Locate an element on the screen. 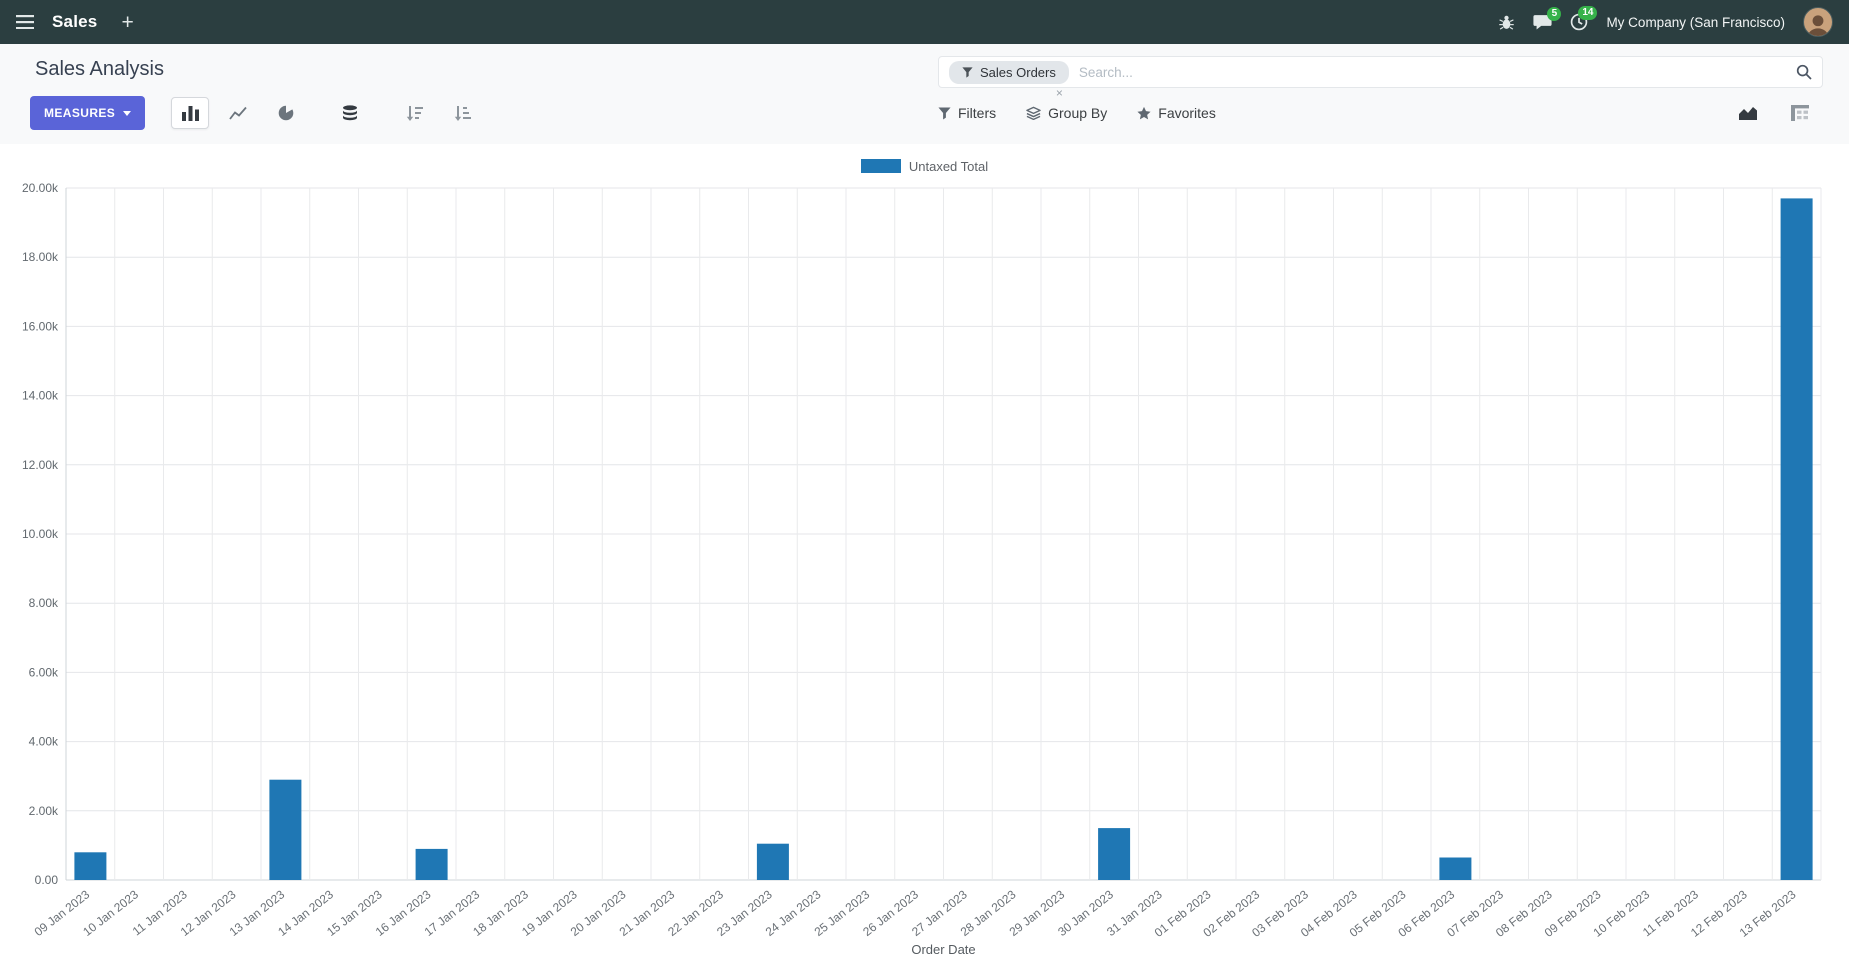 The image size is (1849, 958). activities-icon: 14 is located at coordinates (1584, 18).